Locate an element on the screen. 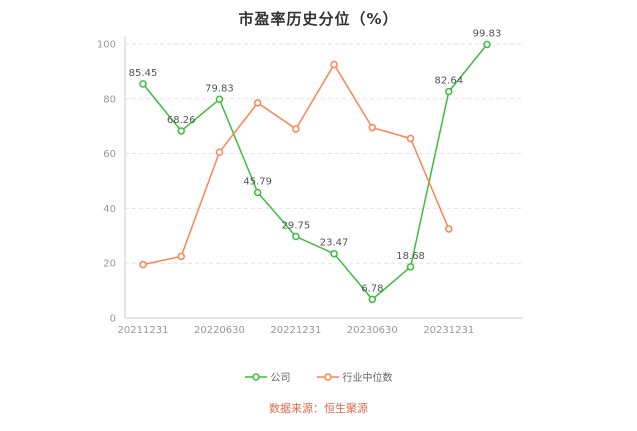 The height and width of the screenshot is (431, 637). svg-text: 85.45 is located at coordinates (143, 73).